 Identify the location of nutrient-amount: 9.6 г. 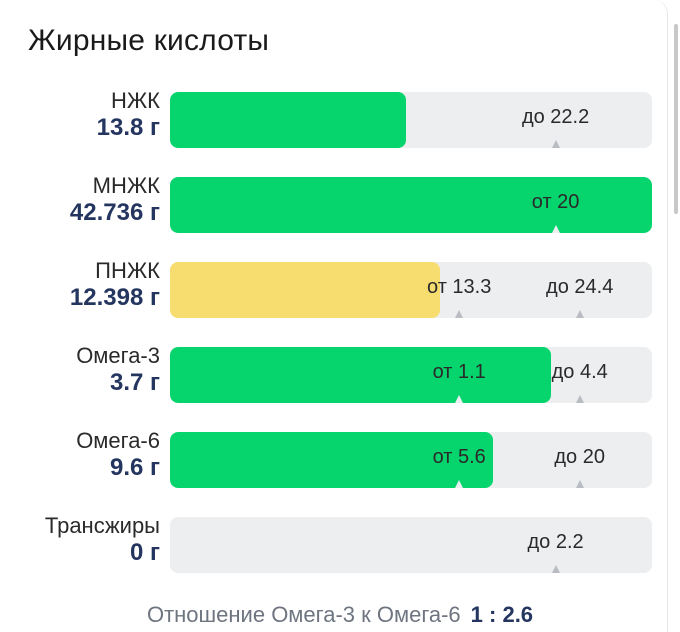
(134, 467).